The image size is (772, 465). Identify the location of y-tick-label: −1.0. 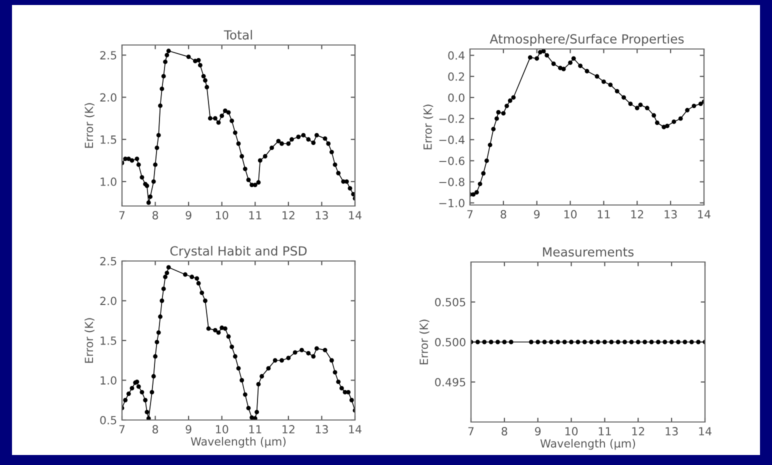
(451, 203).